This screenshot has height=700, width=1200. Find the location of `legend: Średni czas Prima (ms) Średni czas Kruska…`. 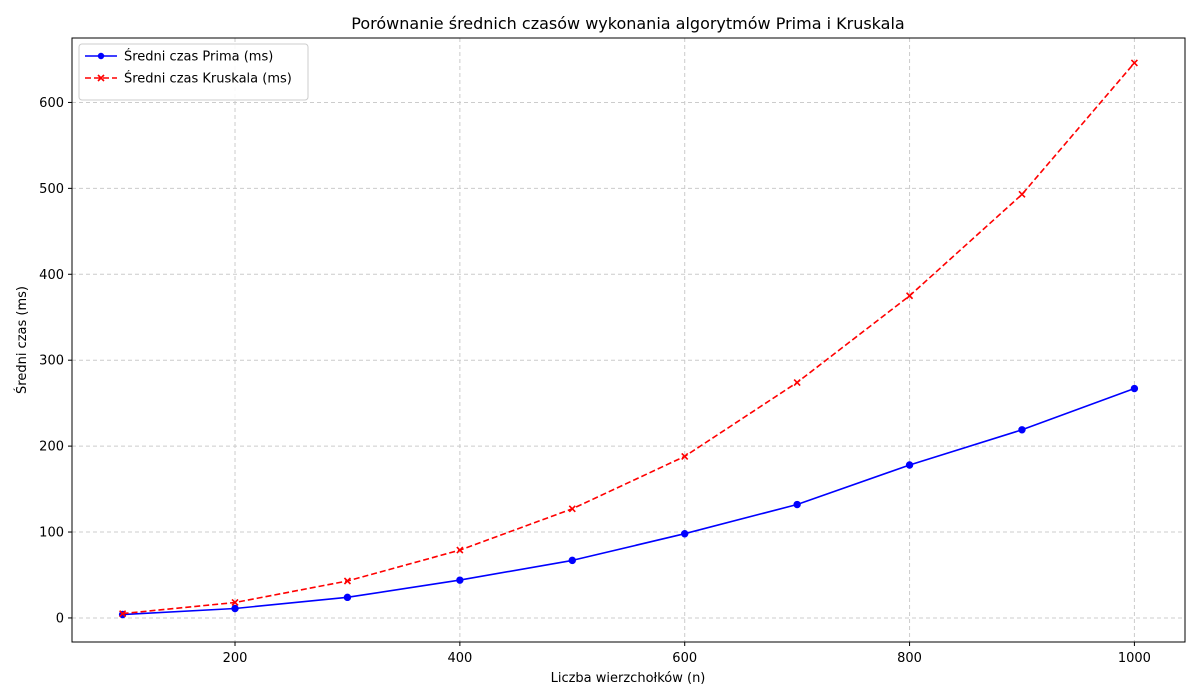

legend: Średni czas Prima (ms) Średni czas Kruska… is located at coordinates (193, 72).